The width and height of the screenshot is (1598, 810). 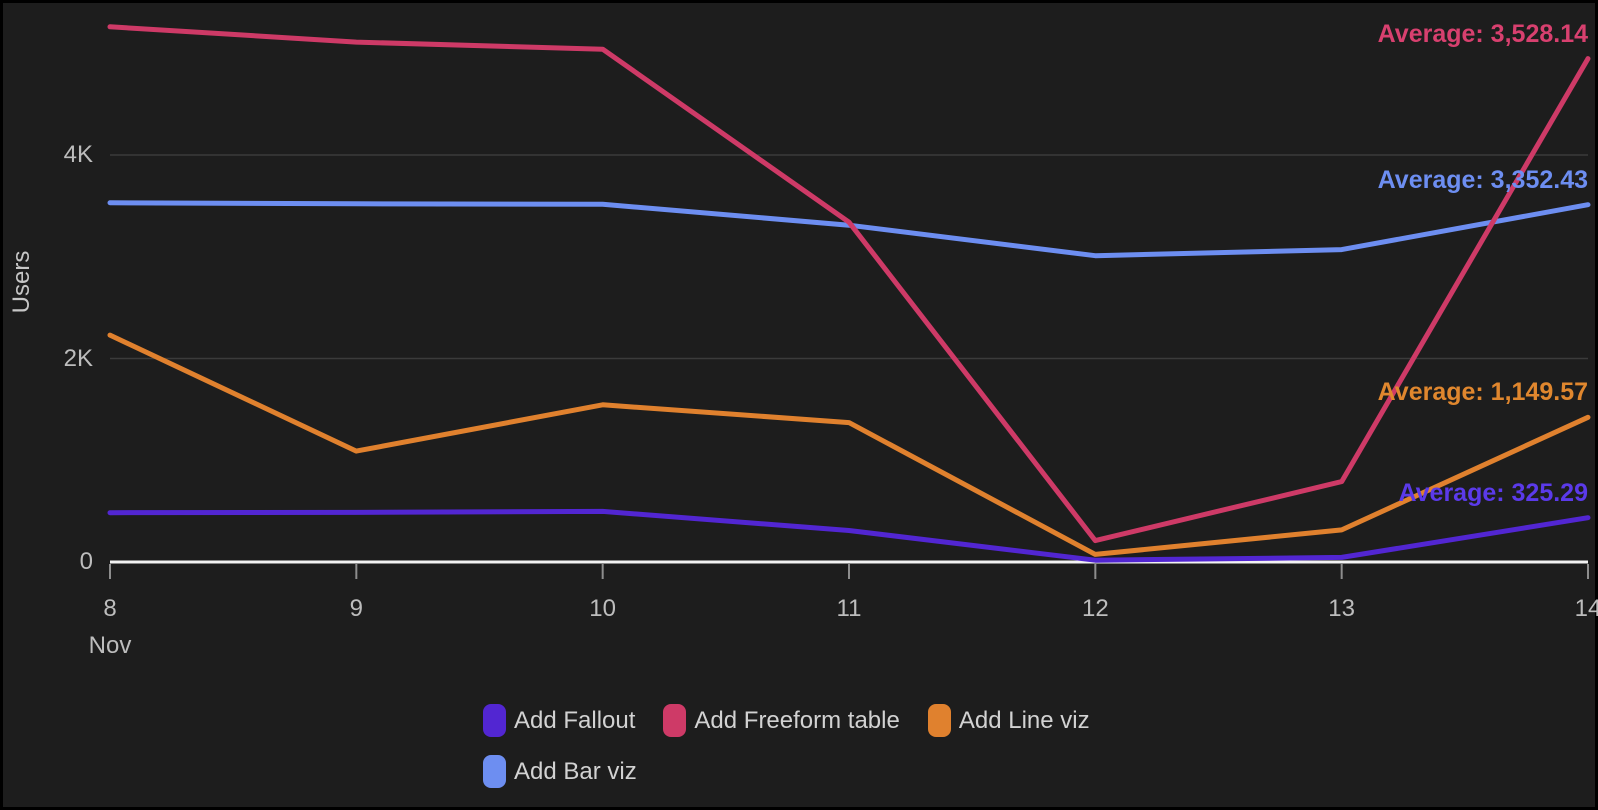 I want to click on legend-item-add-freeform-table: Add Freeform table, so click(x=781, y=720).